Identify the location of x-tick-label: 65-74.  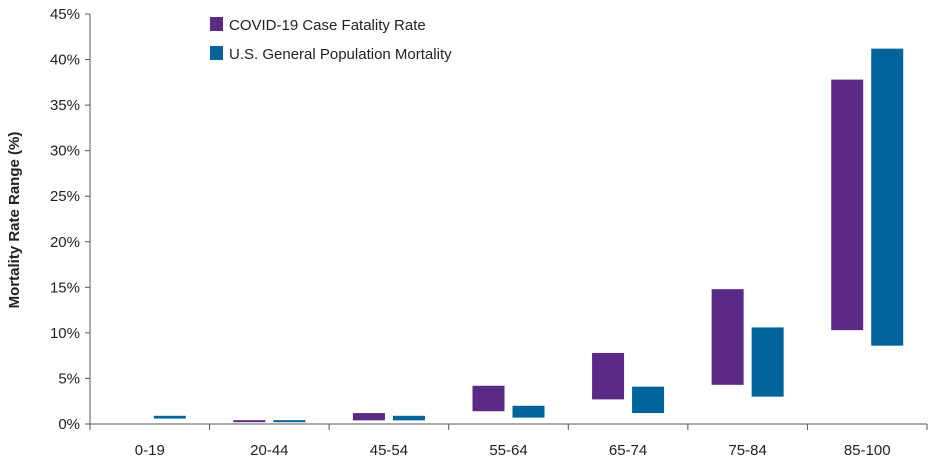
(628, 450).